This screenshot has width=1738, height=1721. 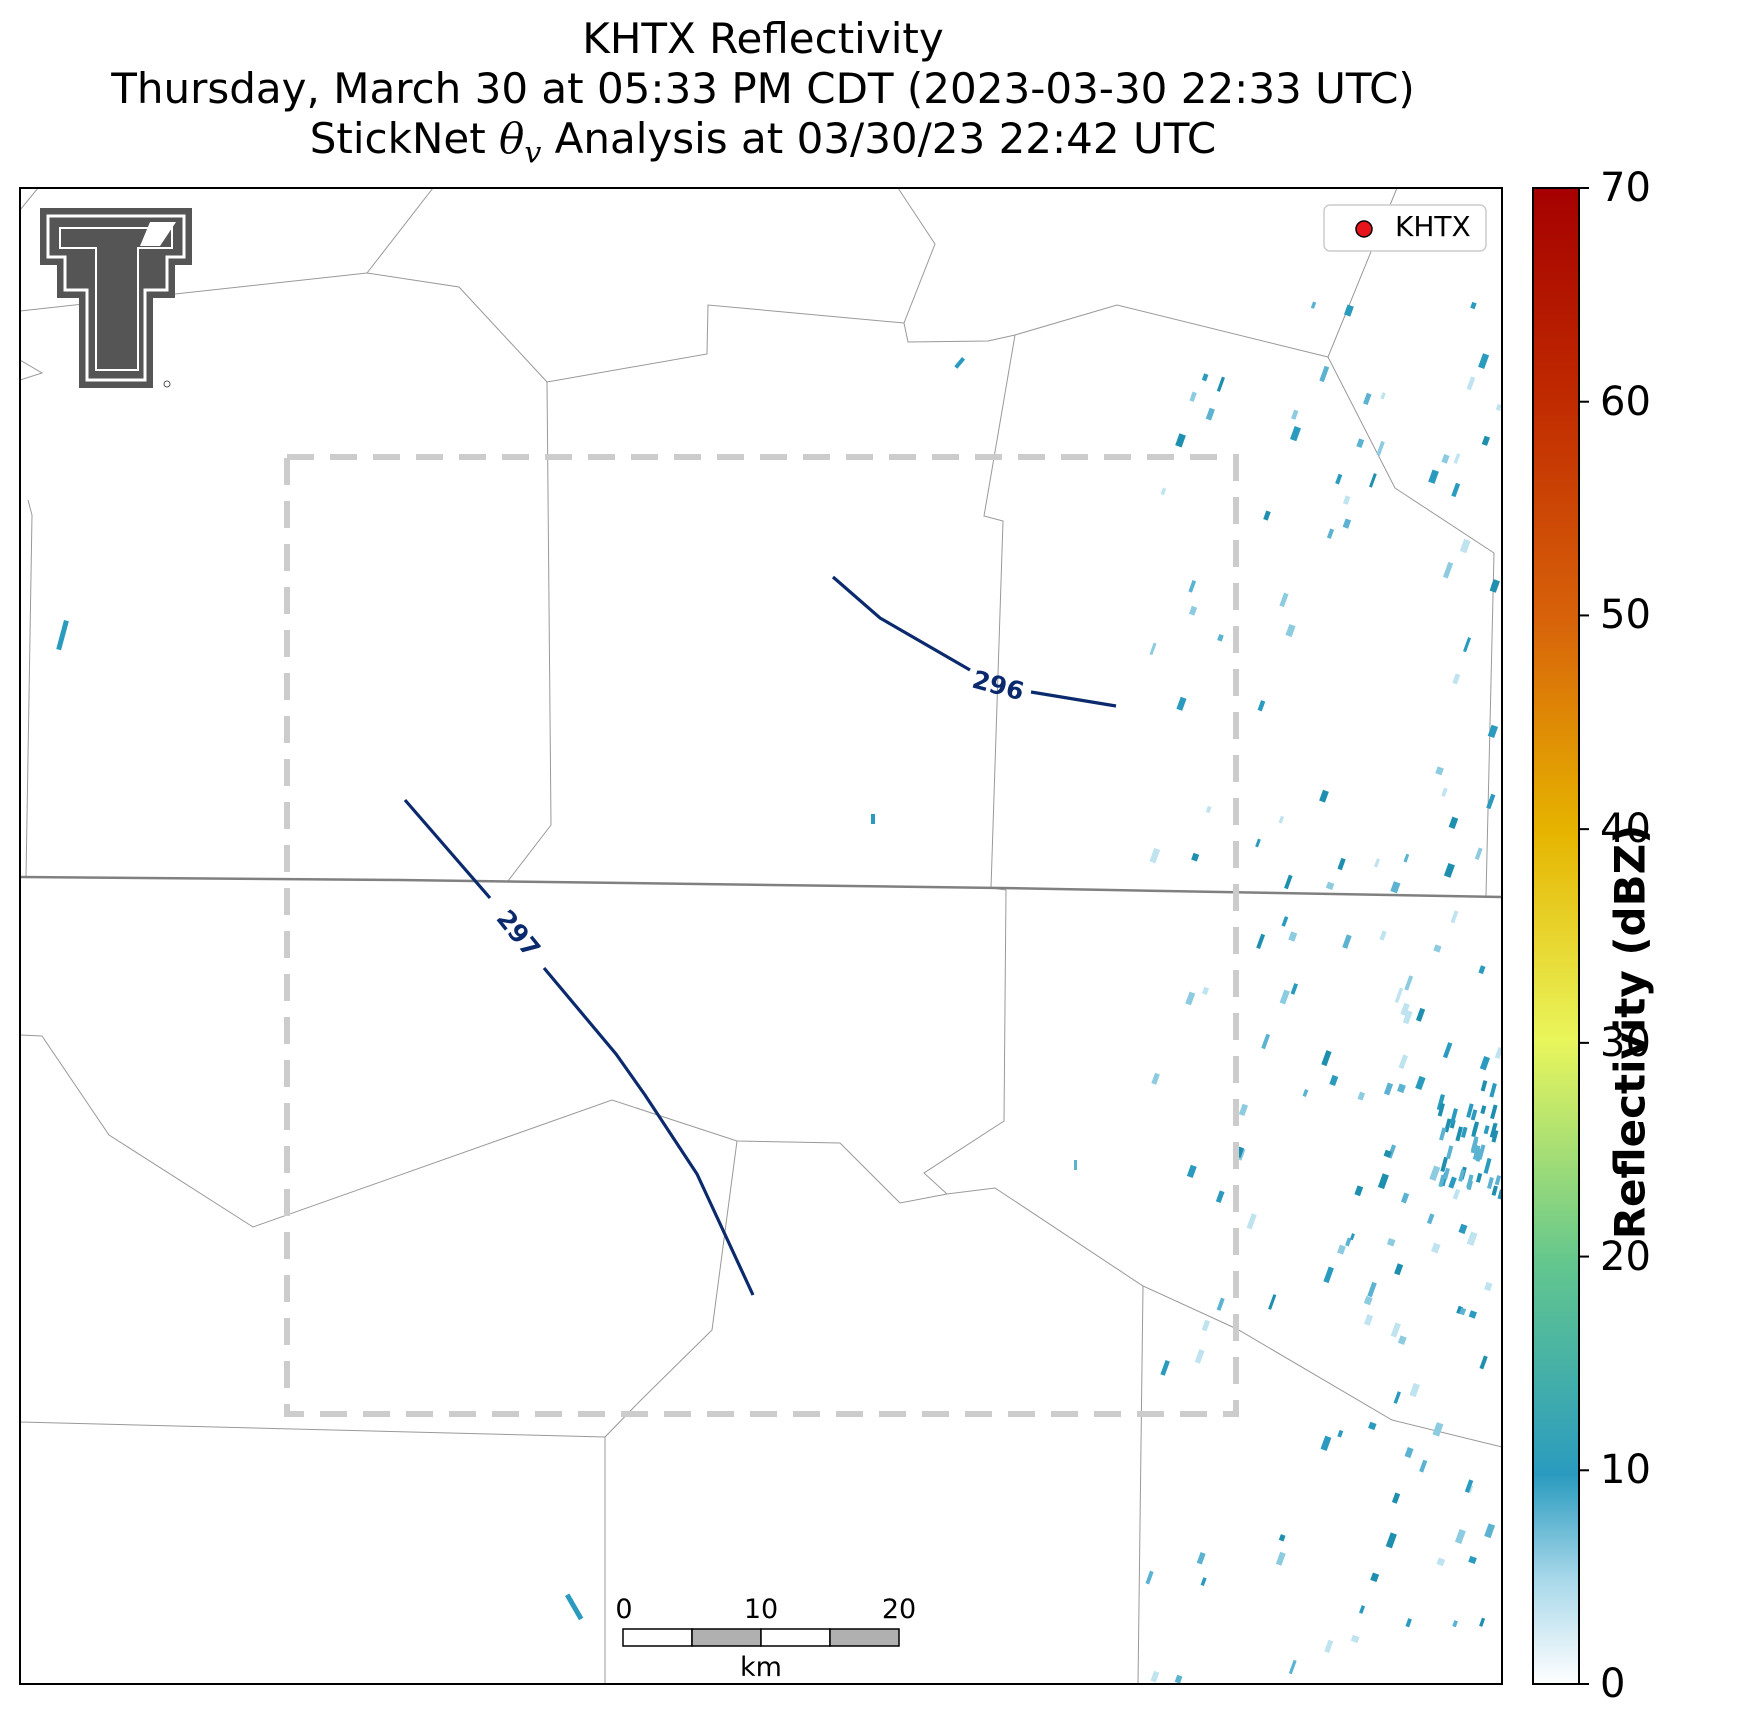 What do you see at coordinates (404, 138) in the screenshot?
I see `title-prefix: StickNet` at bounding box center [404, 138].